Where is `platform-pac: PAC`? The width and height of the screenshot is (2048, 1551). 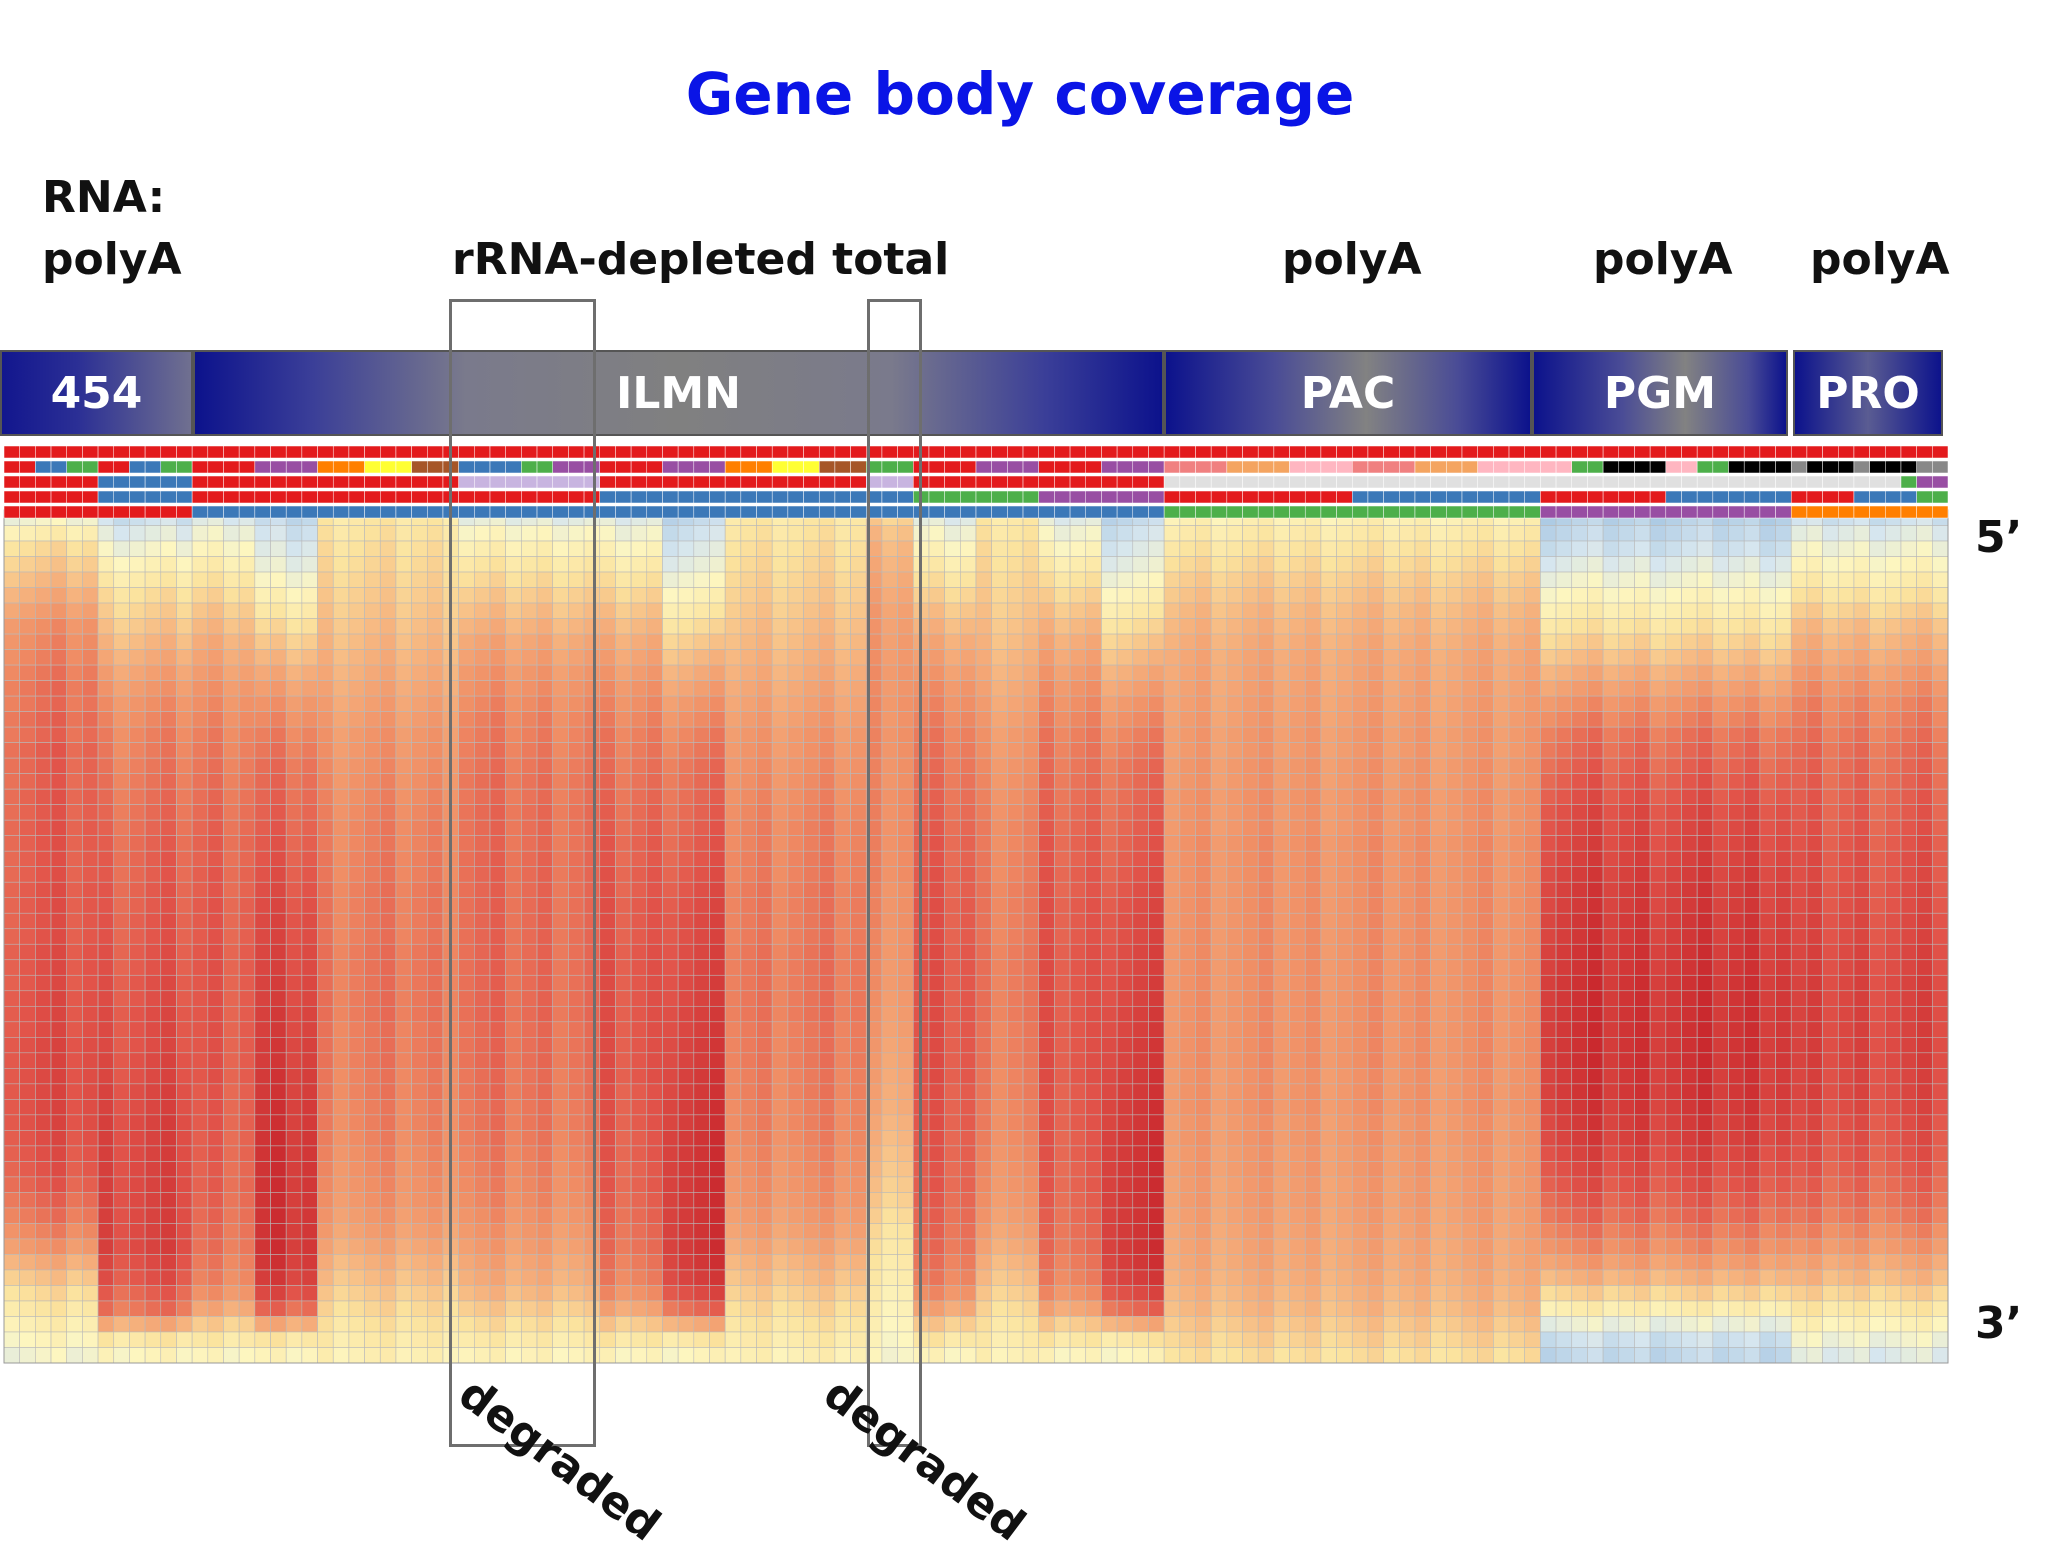
platform-pac: PAC is located at coordinates (1348, 393).